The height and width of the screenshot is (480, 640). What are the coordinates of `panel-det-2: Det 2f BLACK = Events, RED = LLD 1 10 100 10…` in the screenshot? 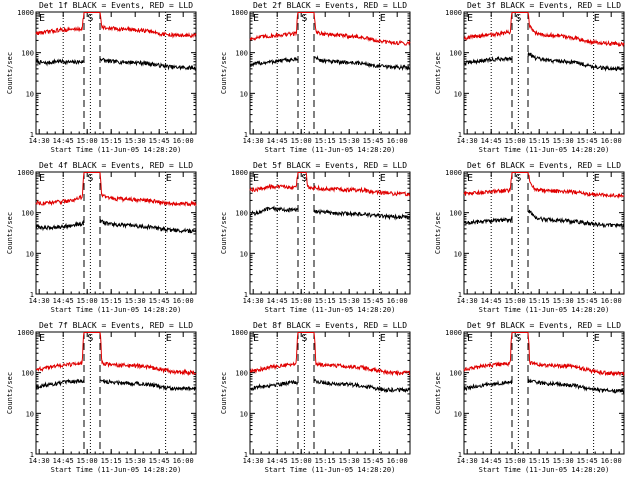 It's located at (315, 77).